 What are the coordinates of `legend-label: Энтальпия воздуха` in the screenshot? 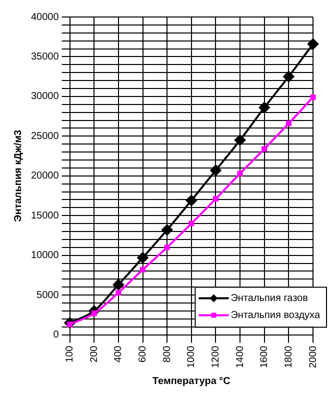 It's located at (275, 316).